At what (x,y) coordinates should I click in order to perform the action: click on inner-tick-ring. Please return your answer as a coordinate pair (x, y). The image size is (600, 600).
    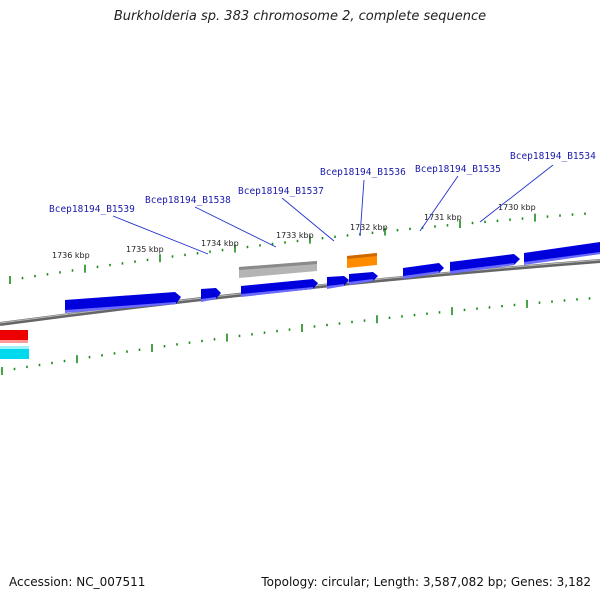
    Looking at the image, I should click on (296, 336).